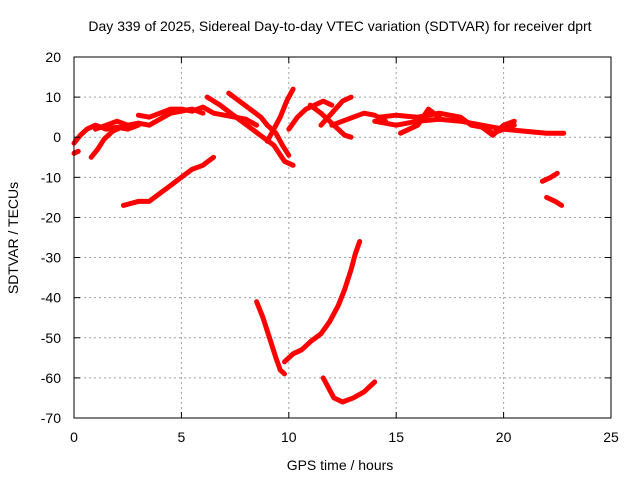  What do you see at coordinates (53, 57) in the screenshot?
I see `y-tick-label: 20` at bounding box center [53, 57].